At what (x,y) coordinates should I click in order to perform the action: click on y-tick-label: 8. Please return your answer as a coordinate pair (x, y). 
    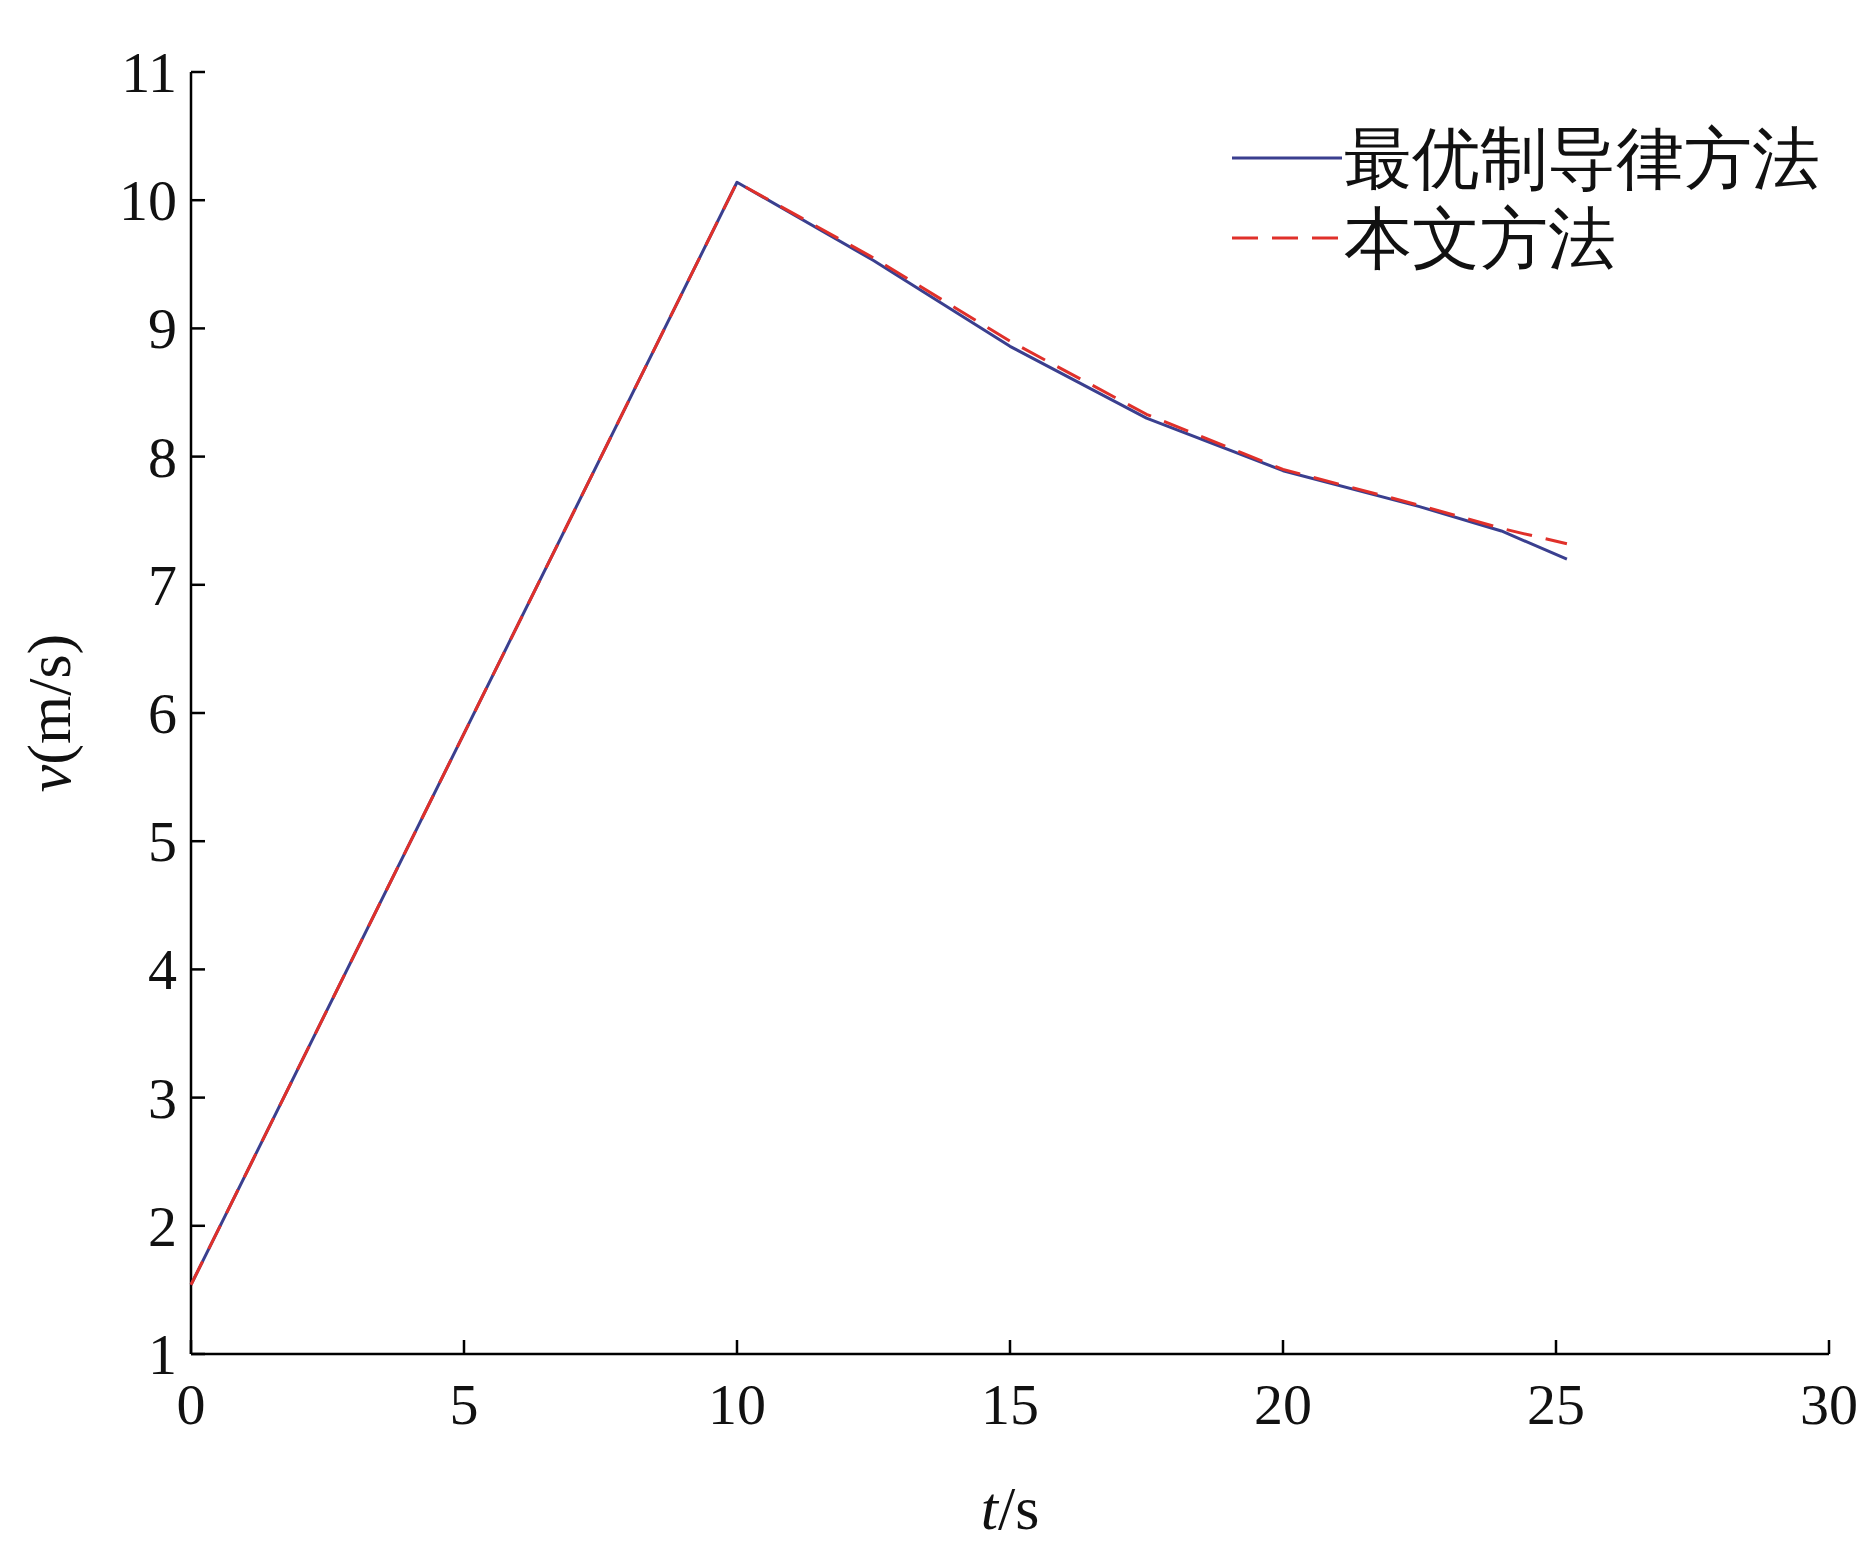
    Looking at the image, I should click on (162, 457).